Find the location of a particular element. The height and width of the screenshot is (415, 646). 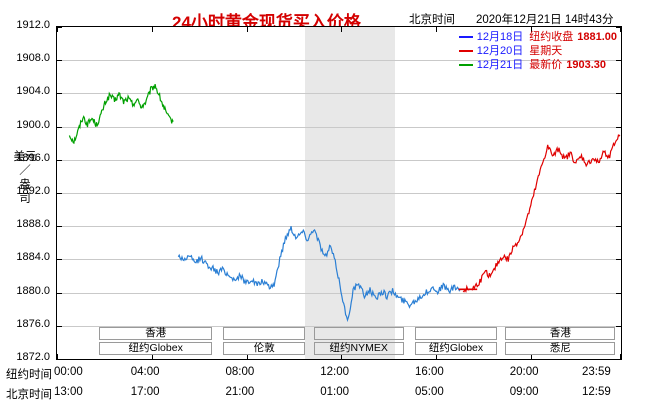

x-tick-label: 09:00 is located at coordinates (524, 392).